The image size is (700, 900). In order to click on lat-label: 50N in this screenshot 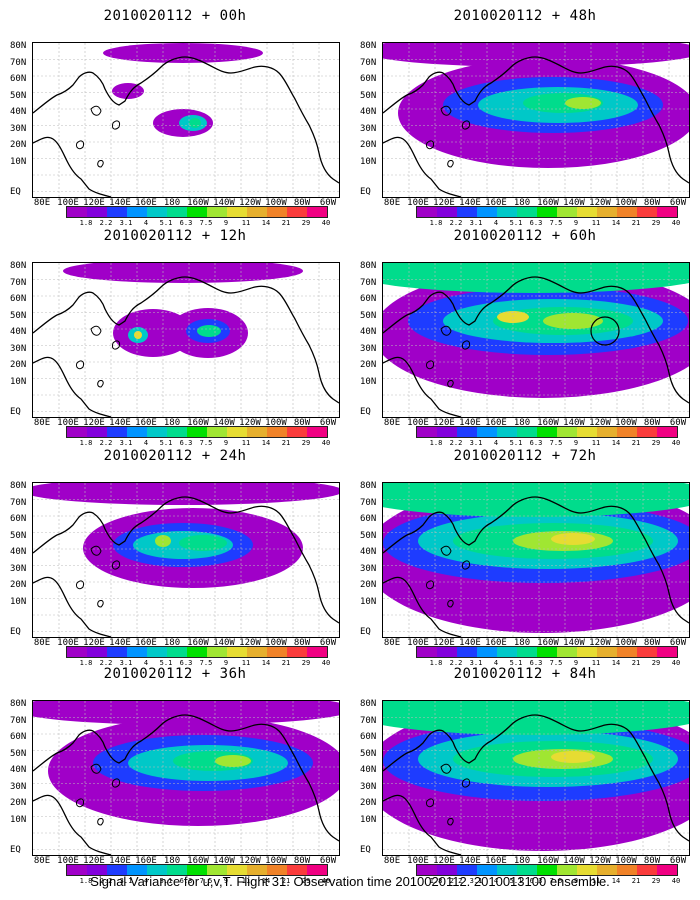, I will do `click(18, 535)`.